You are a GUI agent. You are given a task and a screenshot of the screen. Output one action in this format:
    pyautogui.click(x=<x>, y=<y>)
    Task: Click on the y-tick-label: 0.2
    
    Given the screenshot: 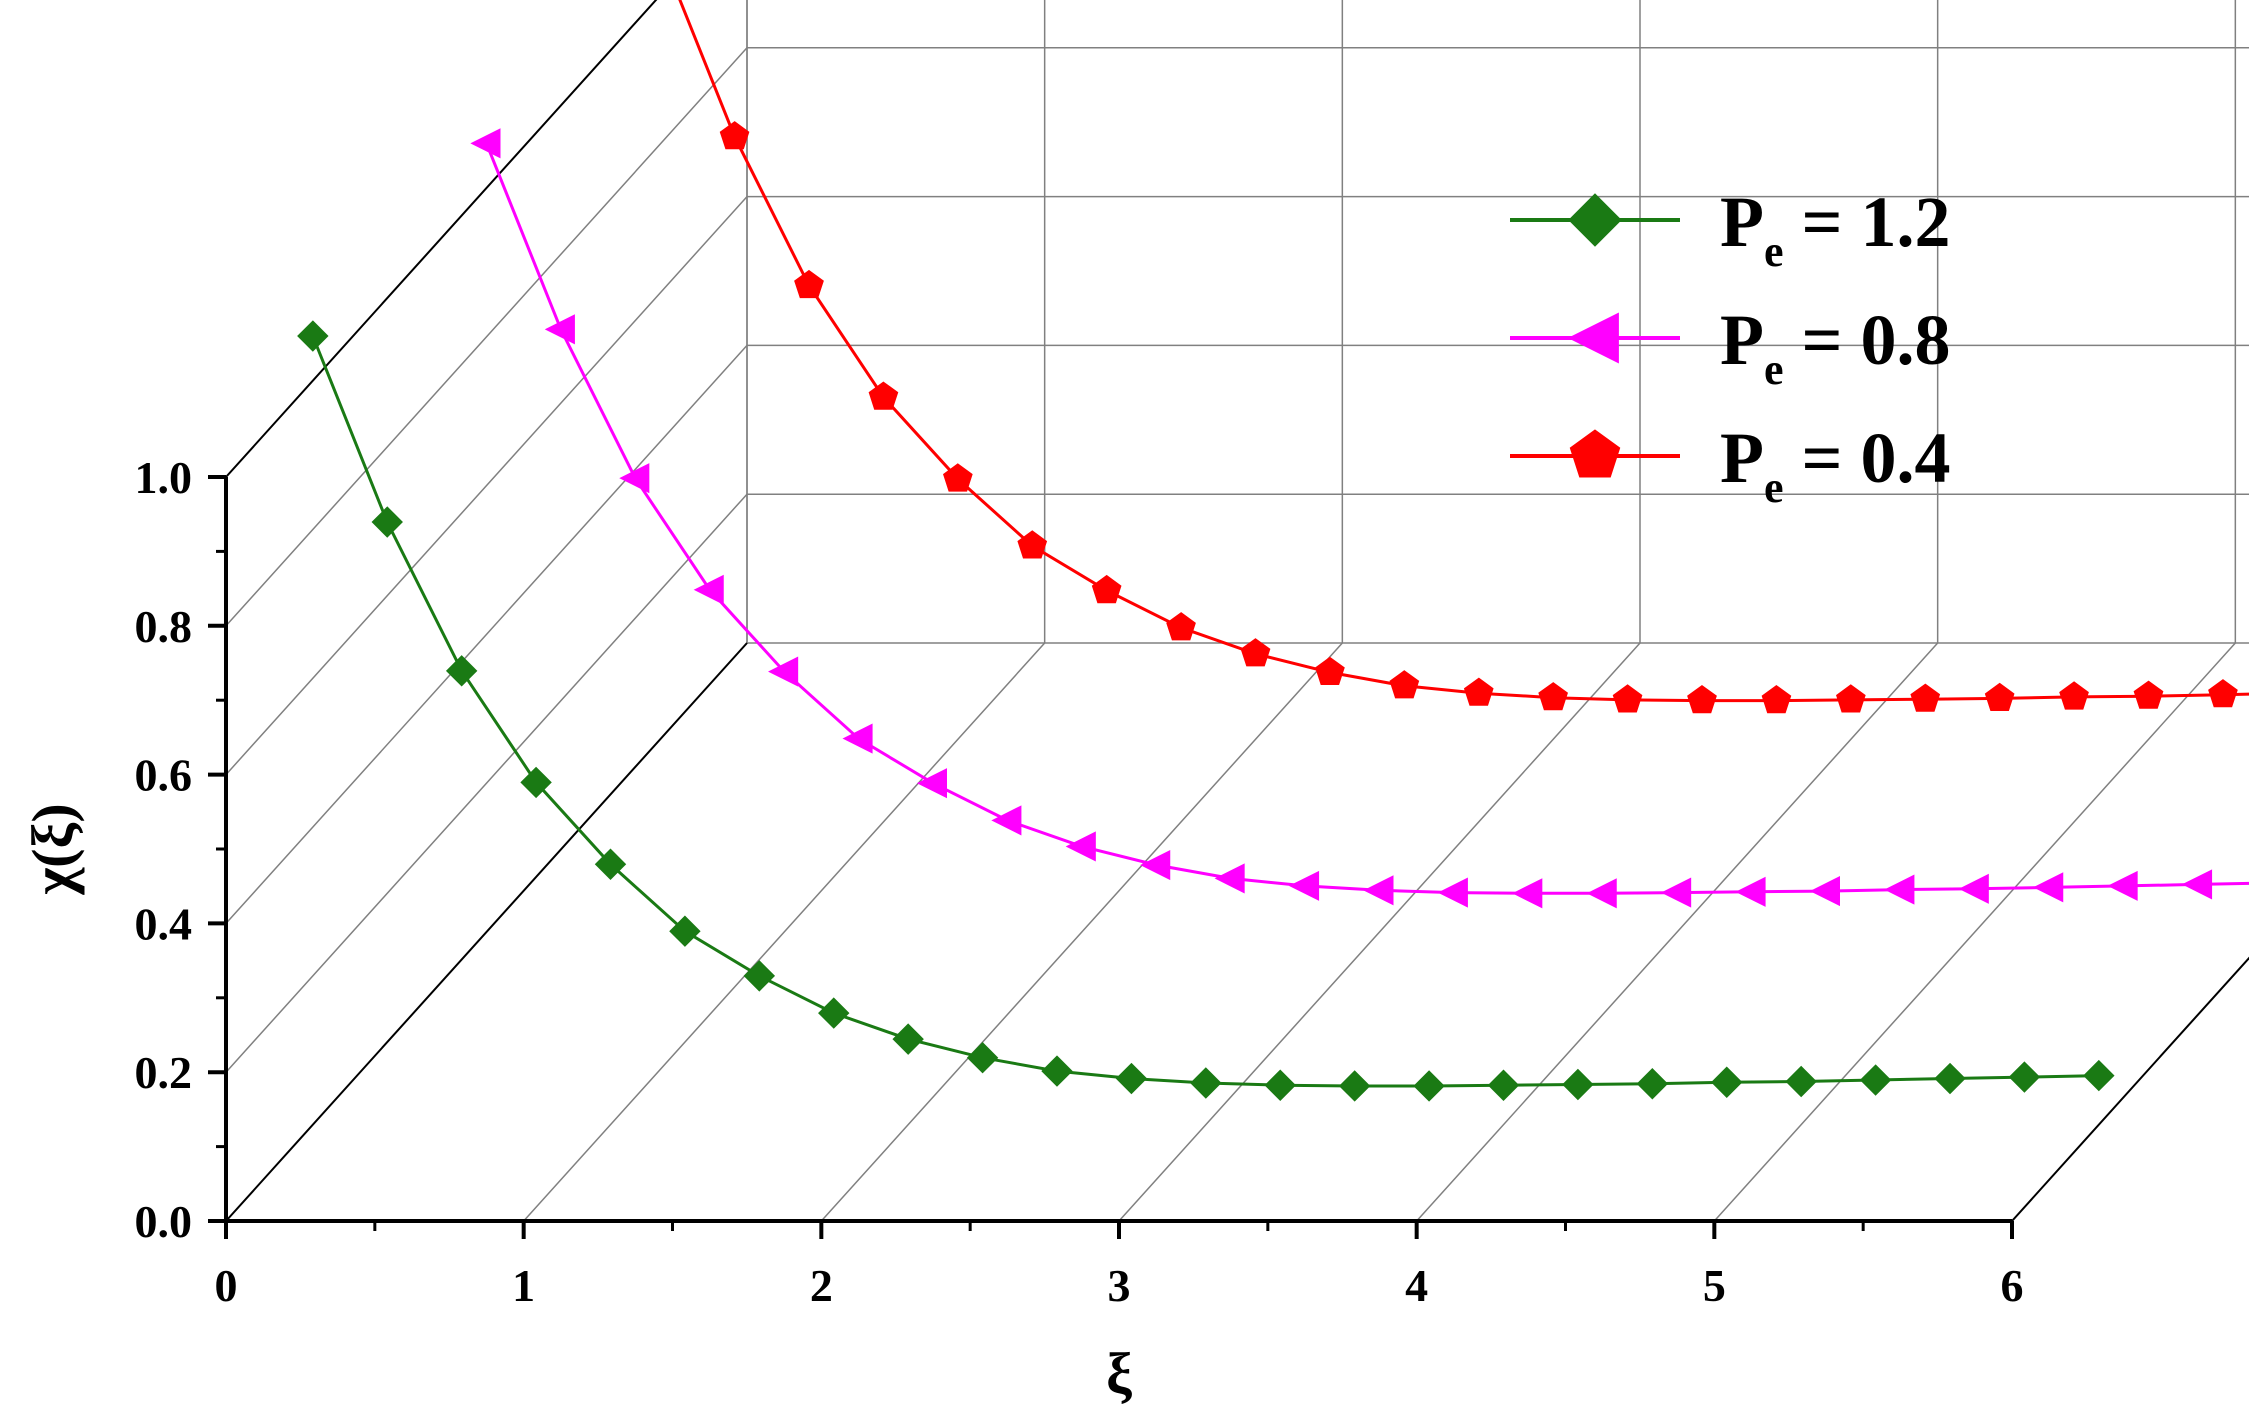 What is the action you would take?
    pyautogui.click(x=164, y=1072)
    